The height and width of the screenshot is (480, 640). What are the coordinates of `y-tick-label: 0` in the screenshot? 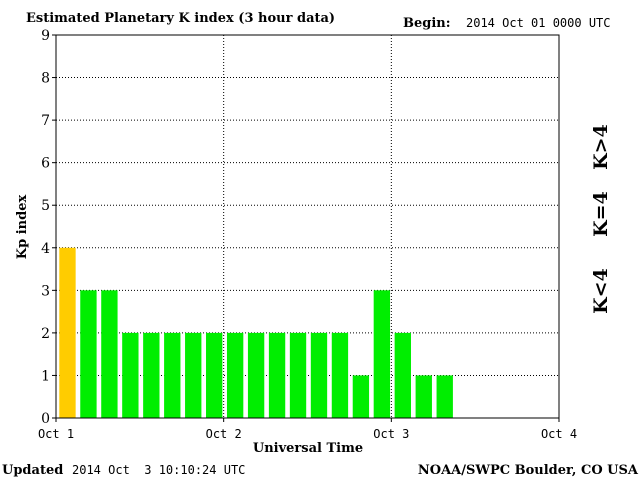 It's located at (45, 419).